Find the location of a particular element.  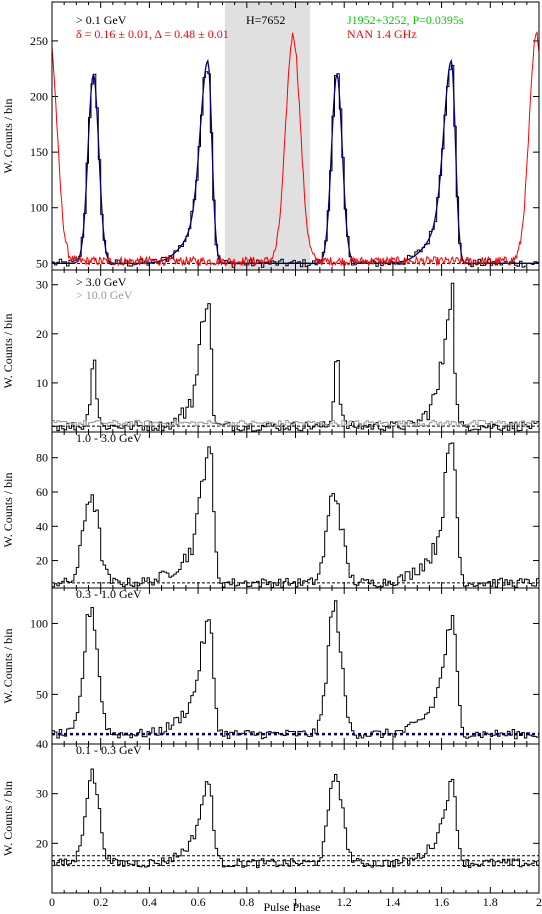

x-tick-label: 1 is located at coordinates (296, 902).